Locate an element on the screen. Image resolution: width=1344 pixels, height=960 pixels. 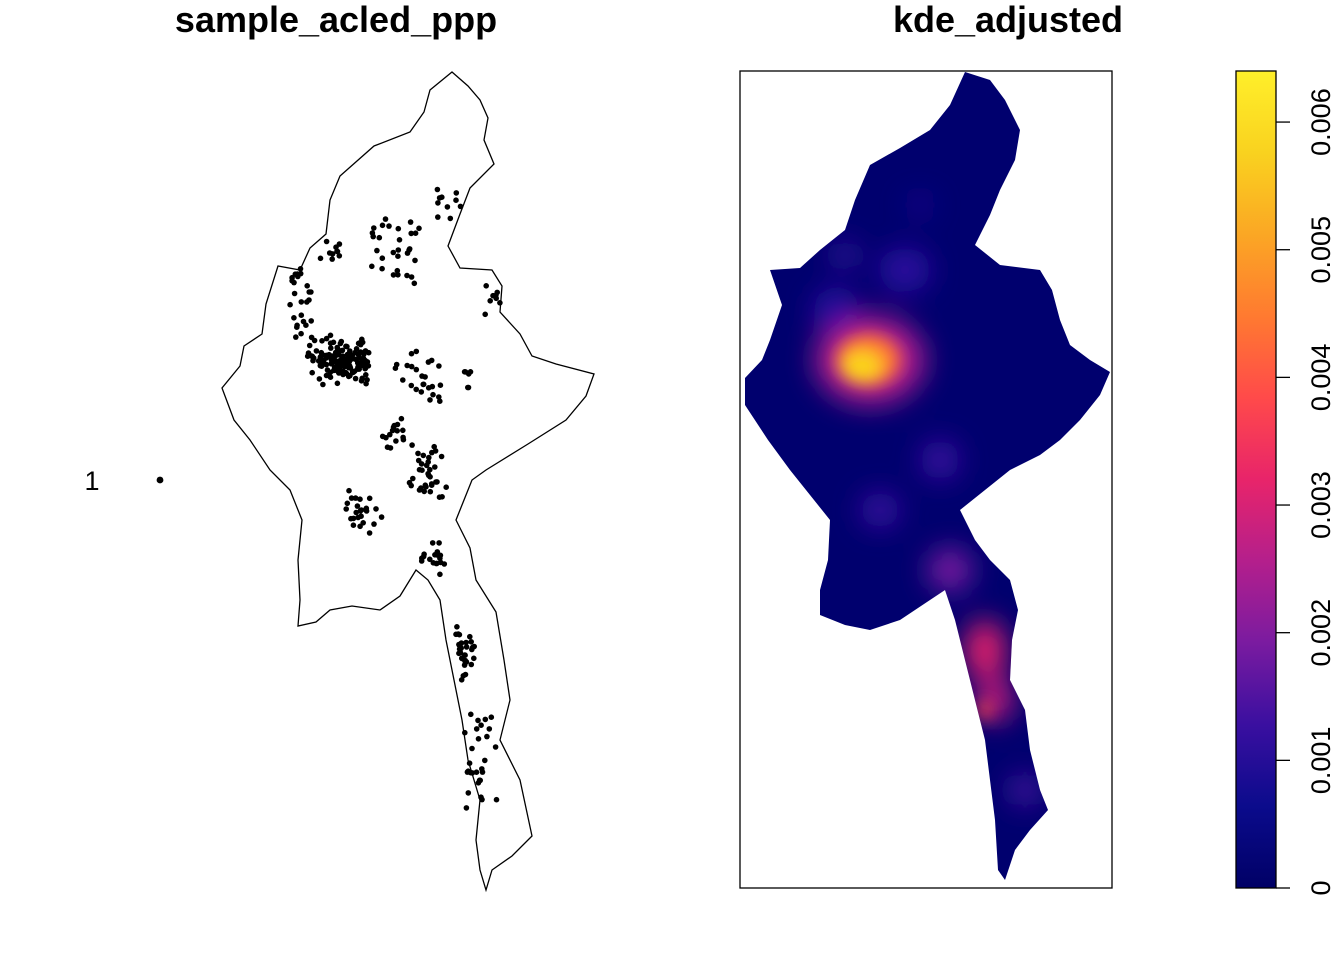
colorbar-tick-label: 0.006 is located at coordinates (1321, 122).